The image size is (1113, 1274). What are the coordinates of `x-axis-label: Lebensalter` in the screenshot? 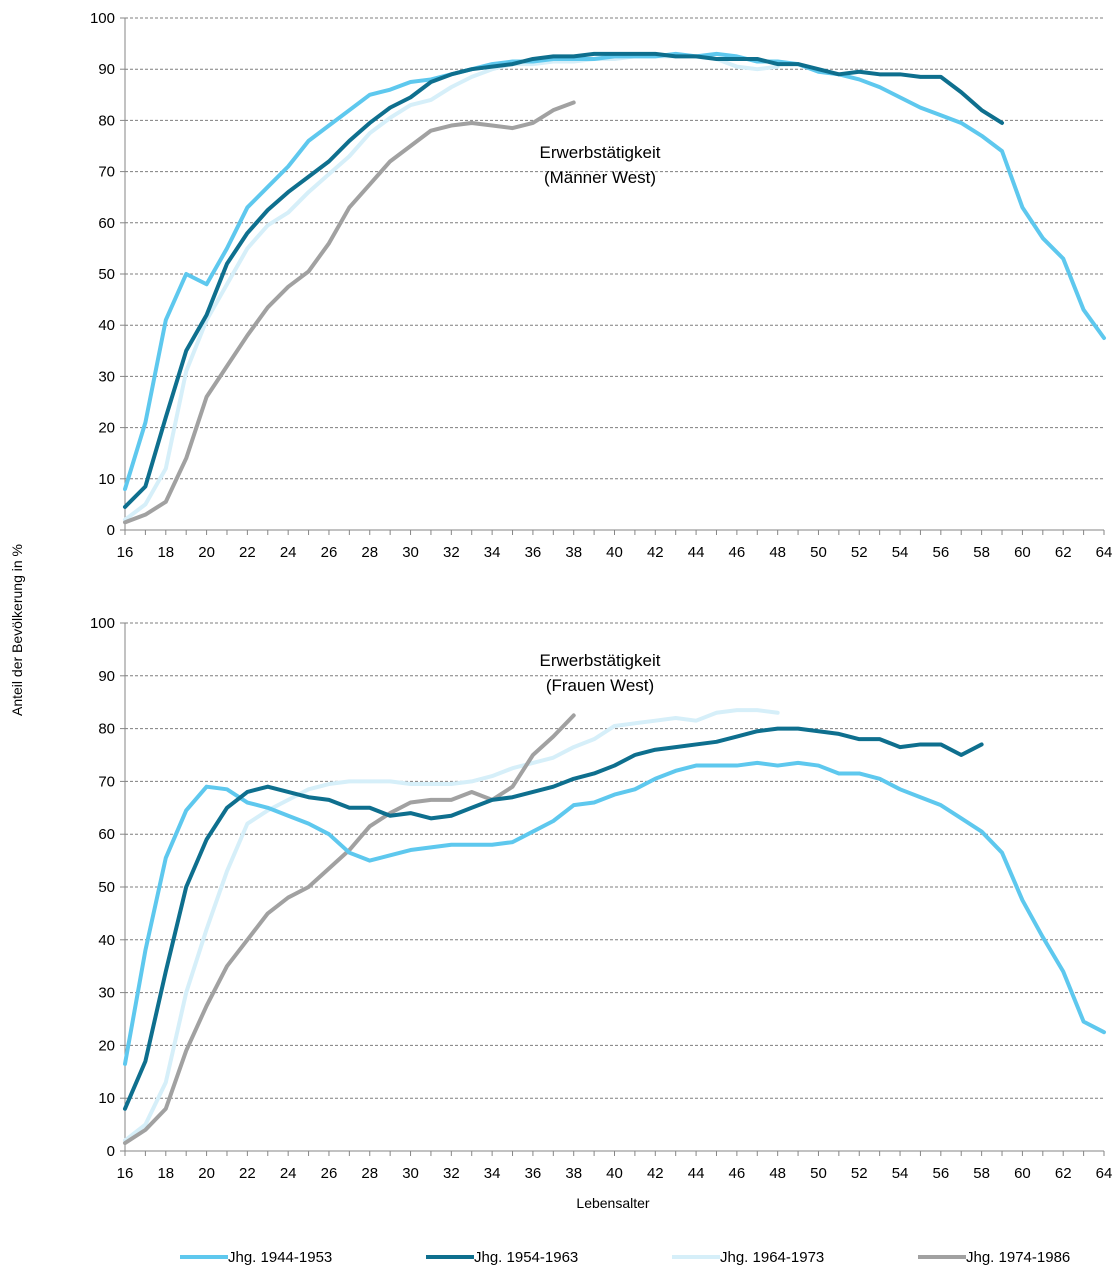 It's located at (613, 1203).